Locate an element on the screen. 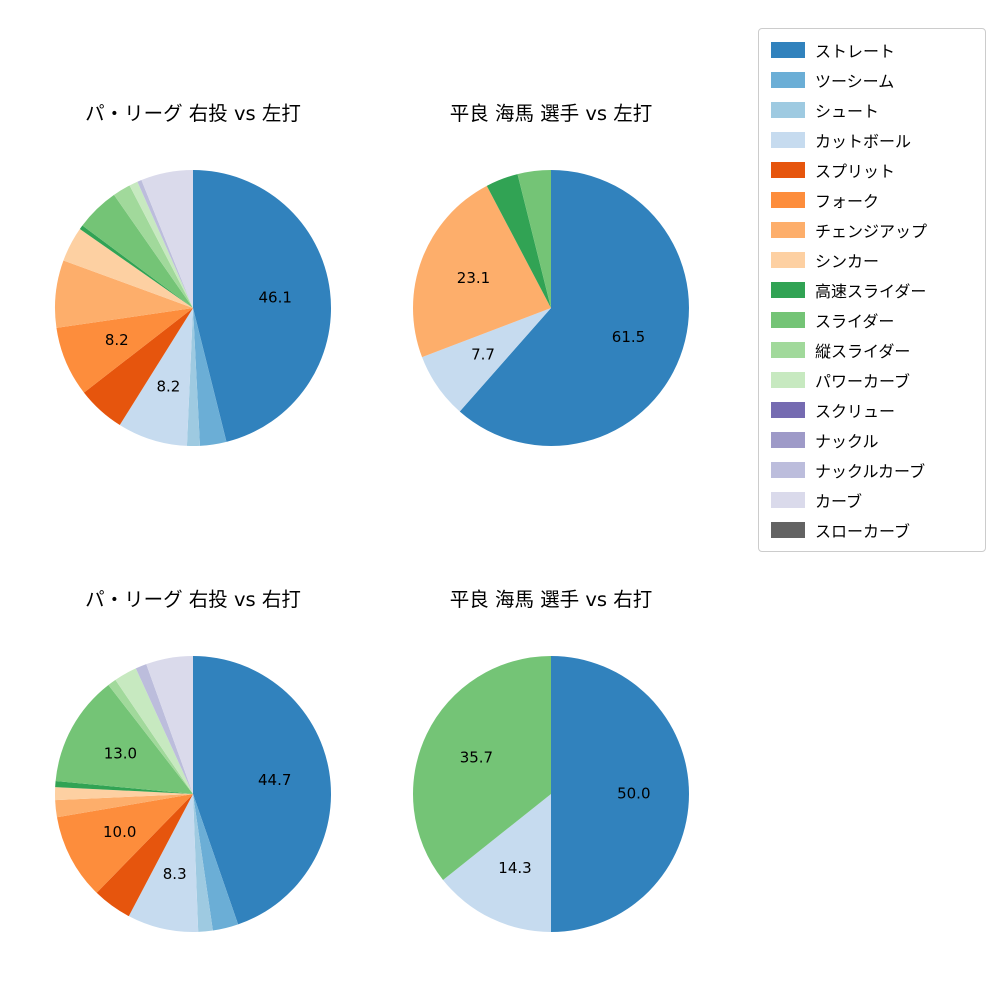  legend-item: シンカー is located at coordinates (872, 260).